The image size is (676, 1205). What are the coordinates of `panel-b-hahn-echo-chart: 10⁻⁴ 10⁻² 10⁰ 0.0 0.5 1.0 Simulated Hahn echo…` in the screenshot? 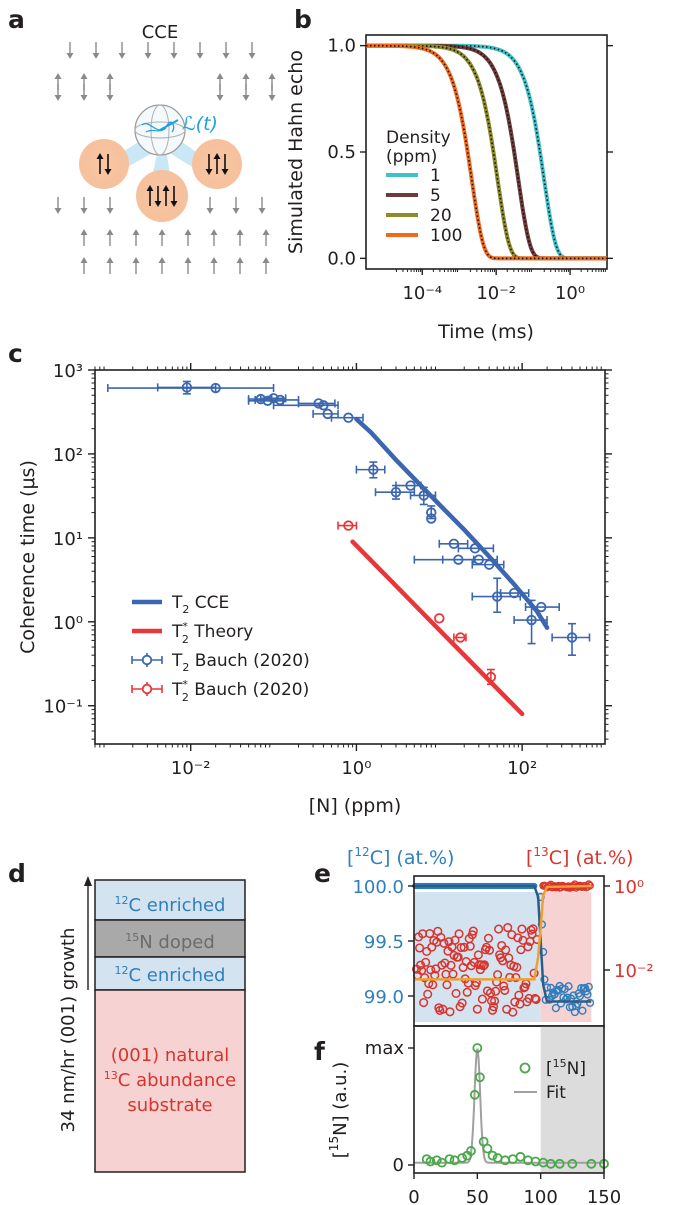 It's located at (449, 188).